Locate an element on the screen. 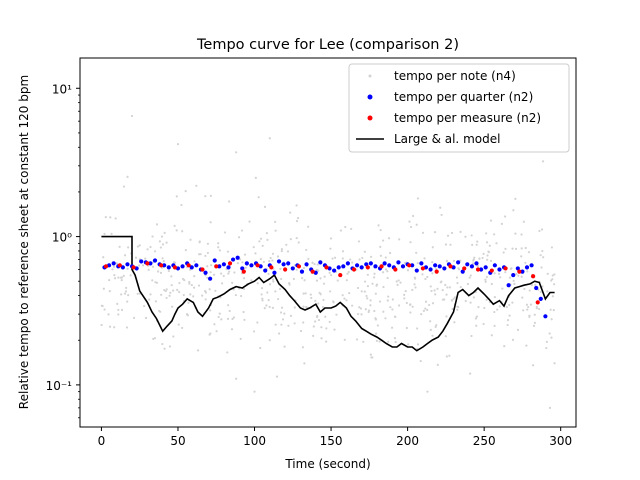  x-tick-label: 300 is located at coordinates (560, 441).